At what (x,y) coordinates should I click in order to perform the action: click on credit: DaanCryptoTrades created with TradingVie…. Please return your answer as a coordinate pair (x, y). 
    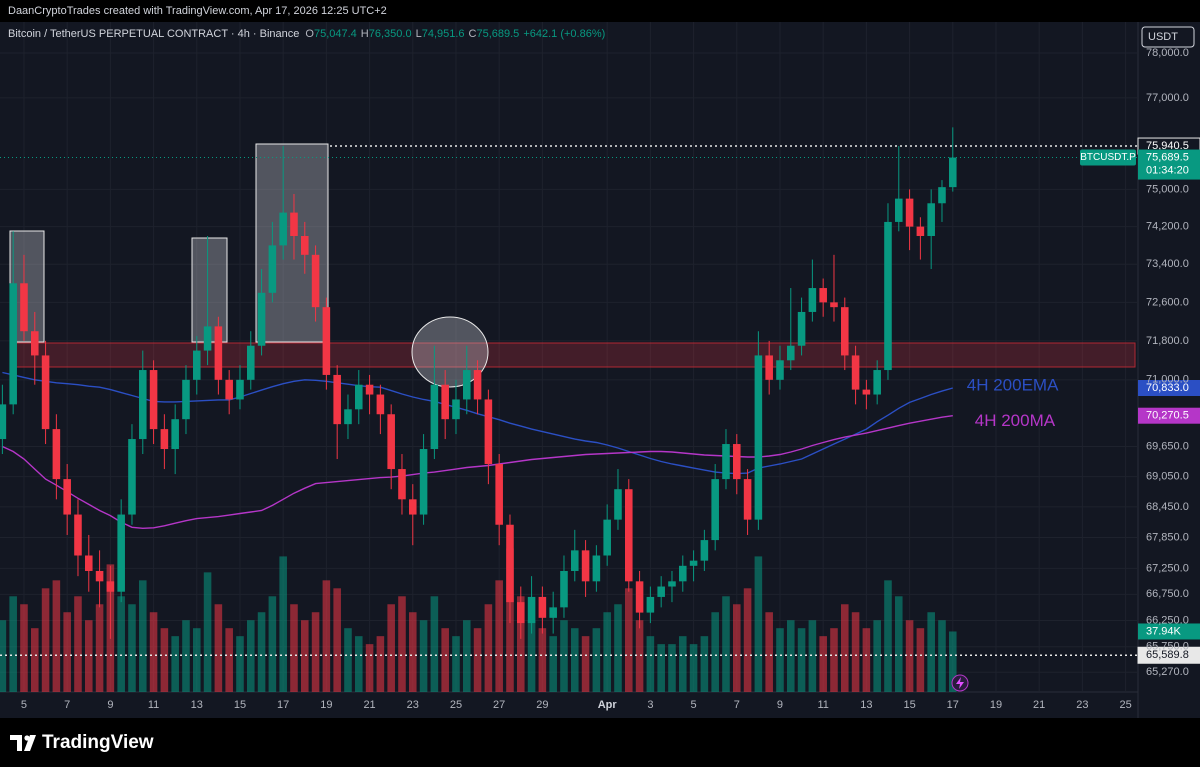
    Looking at the image, I should click on (197, 11).